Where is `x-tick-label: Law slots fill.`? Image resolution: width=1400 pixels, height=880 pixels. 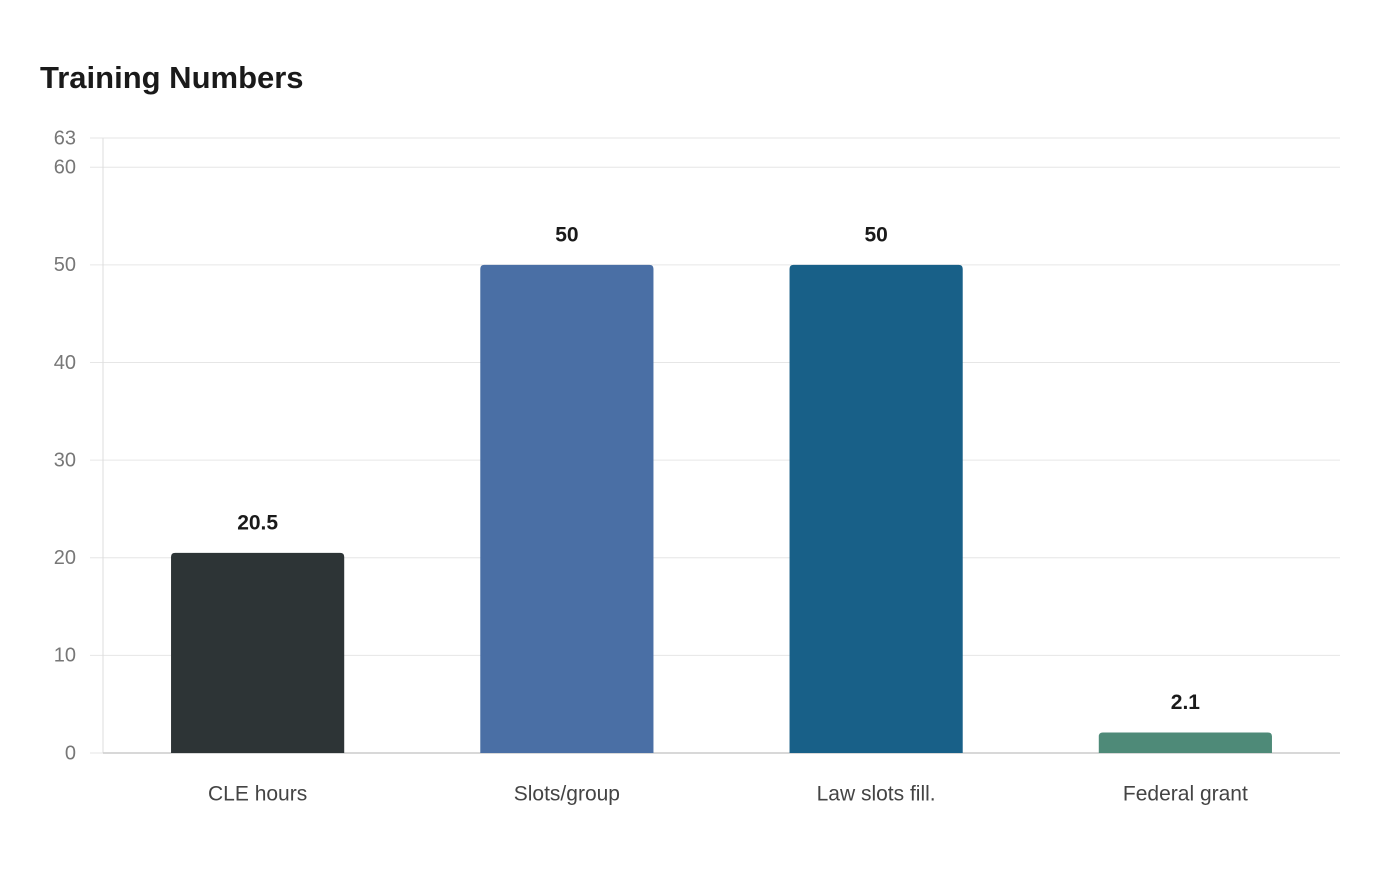 x-tick-label: Law slots fill. is located at coordinates (876, 794).